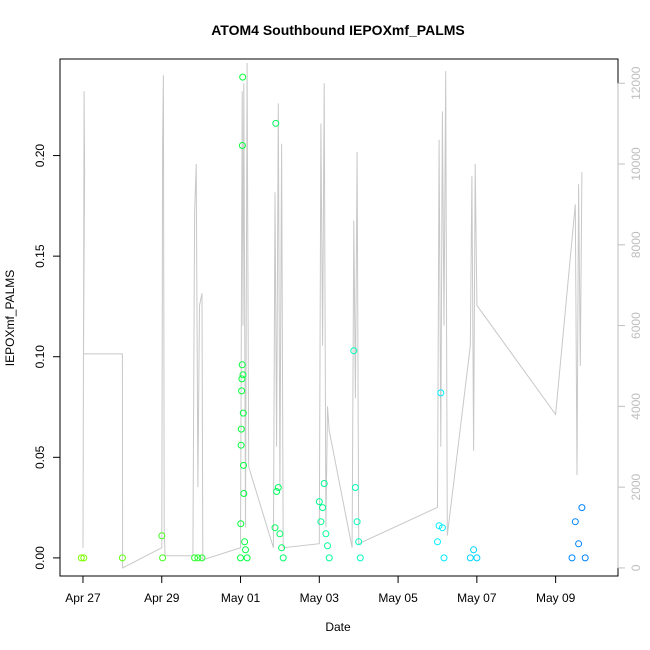 The image size is (650, 650). I want to click on y-tick-label-right: 2000, so click(636, 486).